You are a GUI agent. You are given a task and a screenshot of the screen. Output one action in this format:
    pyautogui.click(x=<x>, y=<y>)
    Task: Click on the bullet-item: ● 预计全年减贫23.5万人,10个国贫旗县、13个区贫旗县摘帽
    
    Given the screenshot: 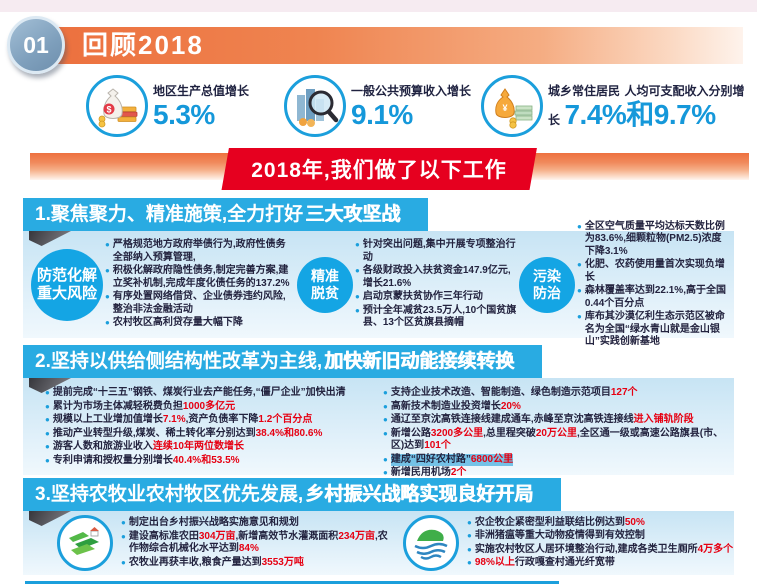 What is the action you would take?
    pyautogui.click(x=436, y=316)
    